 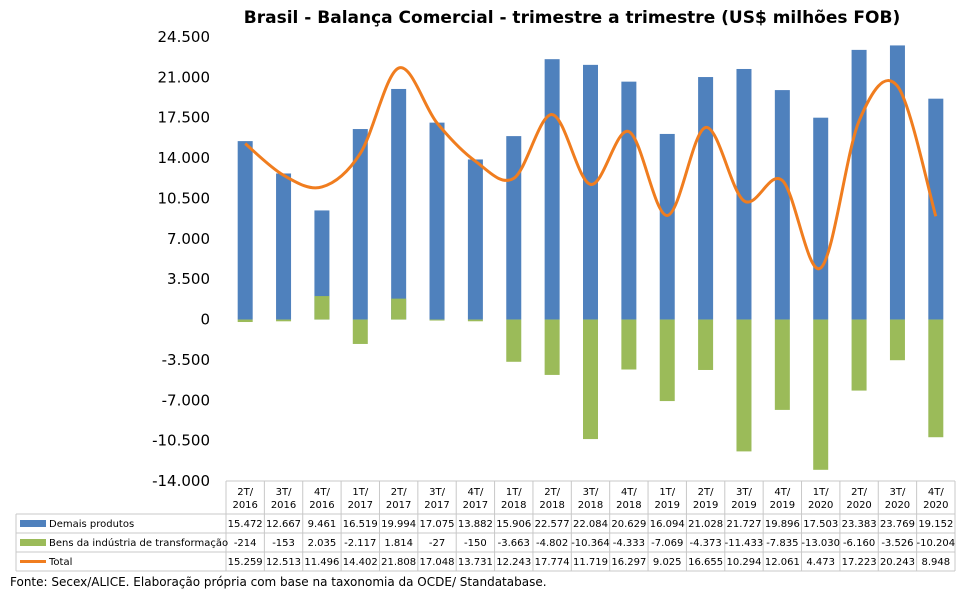 What do you see at coordinates (897, 543) in the screenshot?
I see `table-value: -3.526` at bounding box center [897, 543].